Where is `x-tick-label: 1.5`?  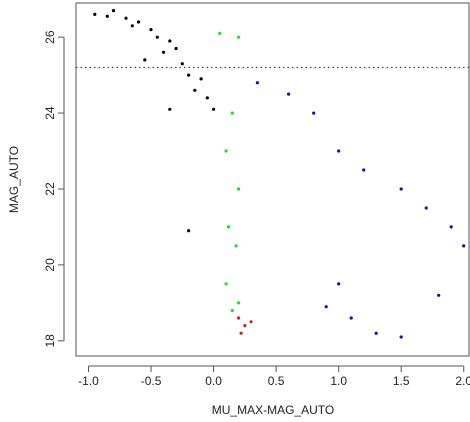
x-tick-label: 1.5 is located at coordinates (401, 381).